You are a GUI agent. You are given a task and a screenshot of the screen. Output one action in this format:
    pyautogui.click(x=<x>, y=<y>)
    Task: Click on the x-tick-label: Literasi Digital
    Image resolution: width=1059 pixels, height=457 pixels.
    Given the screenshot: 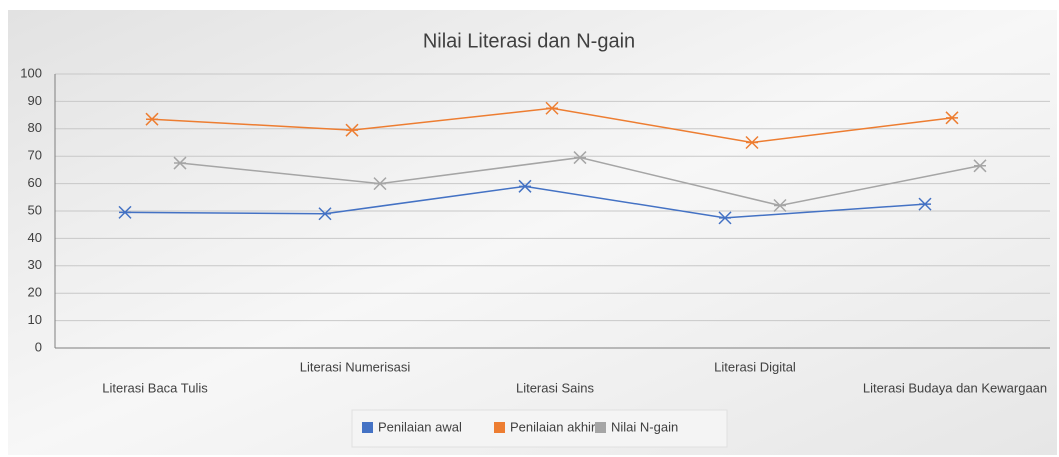 What is the action you would take?
    pyautogui.click(x=755, y=366)
    